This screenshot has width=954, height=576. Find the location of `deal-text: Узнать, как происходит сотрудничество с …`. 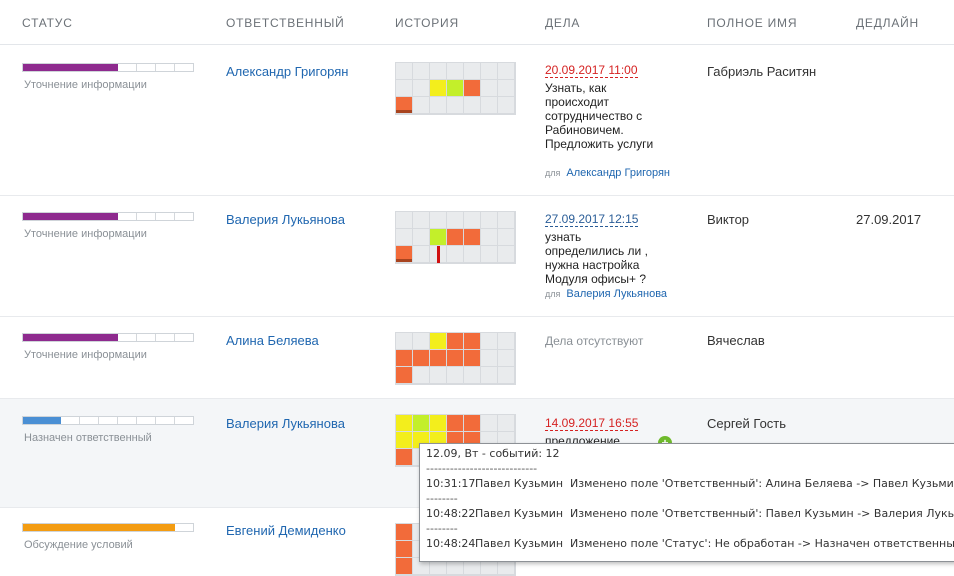

deal-text: Узнать, как происходит сотрудничество с … is located at coordinates (599, 116).